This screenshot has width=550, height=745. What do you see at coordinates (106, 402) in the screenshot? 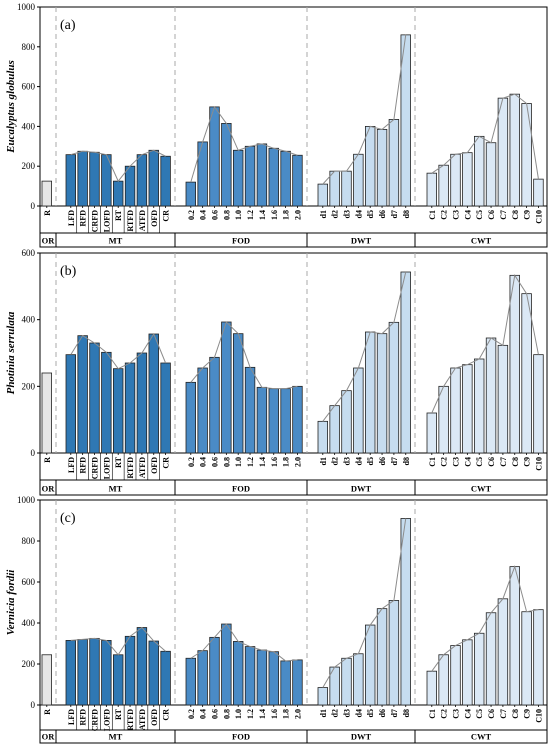
I see `bar-mt-lofd` at bounding box center [106, 402].